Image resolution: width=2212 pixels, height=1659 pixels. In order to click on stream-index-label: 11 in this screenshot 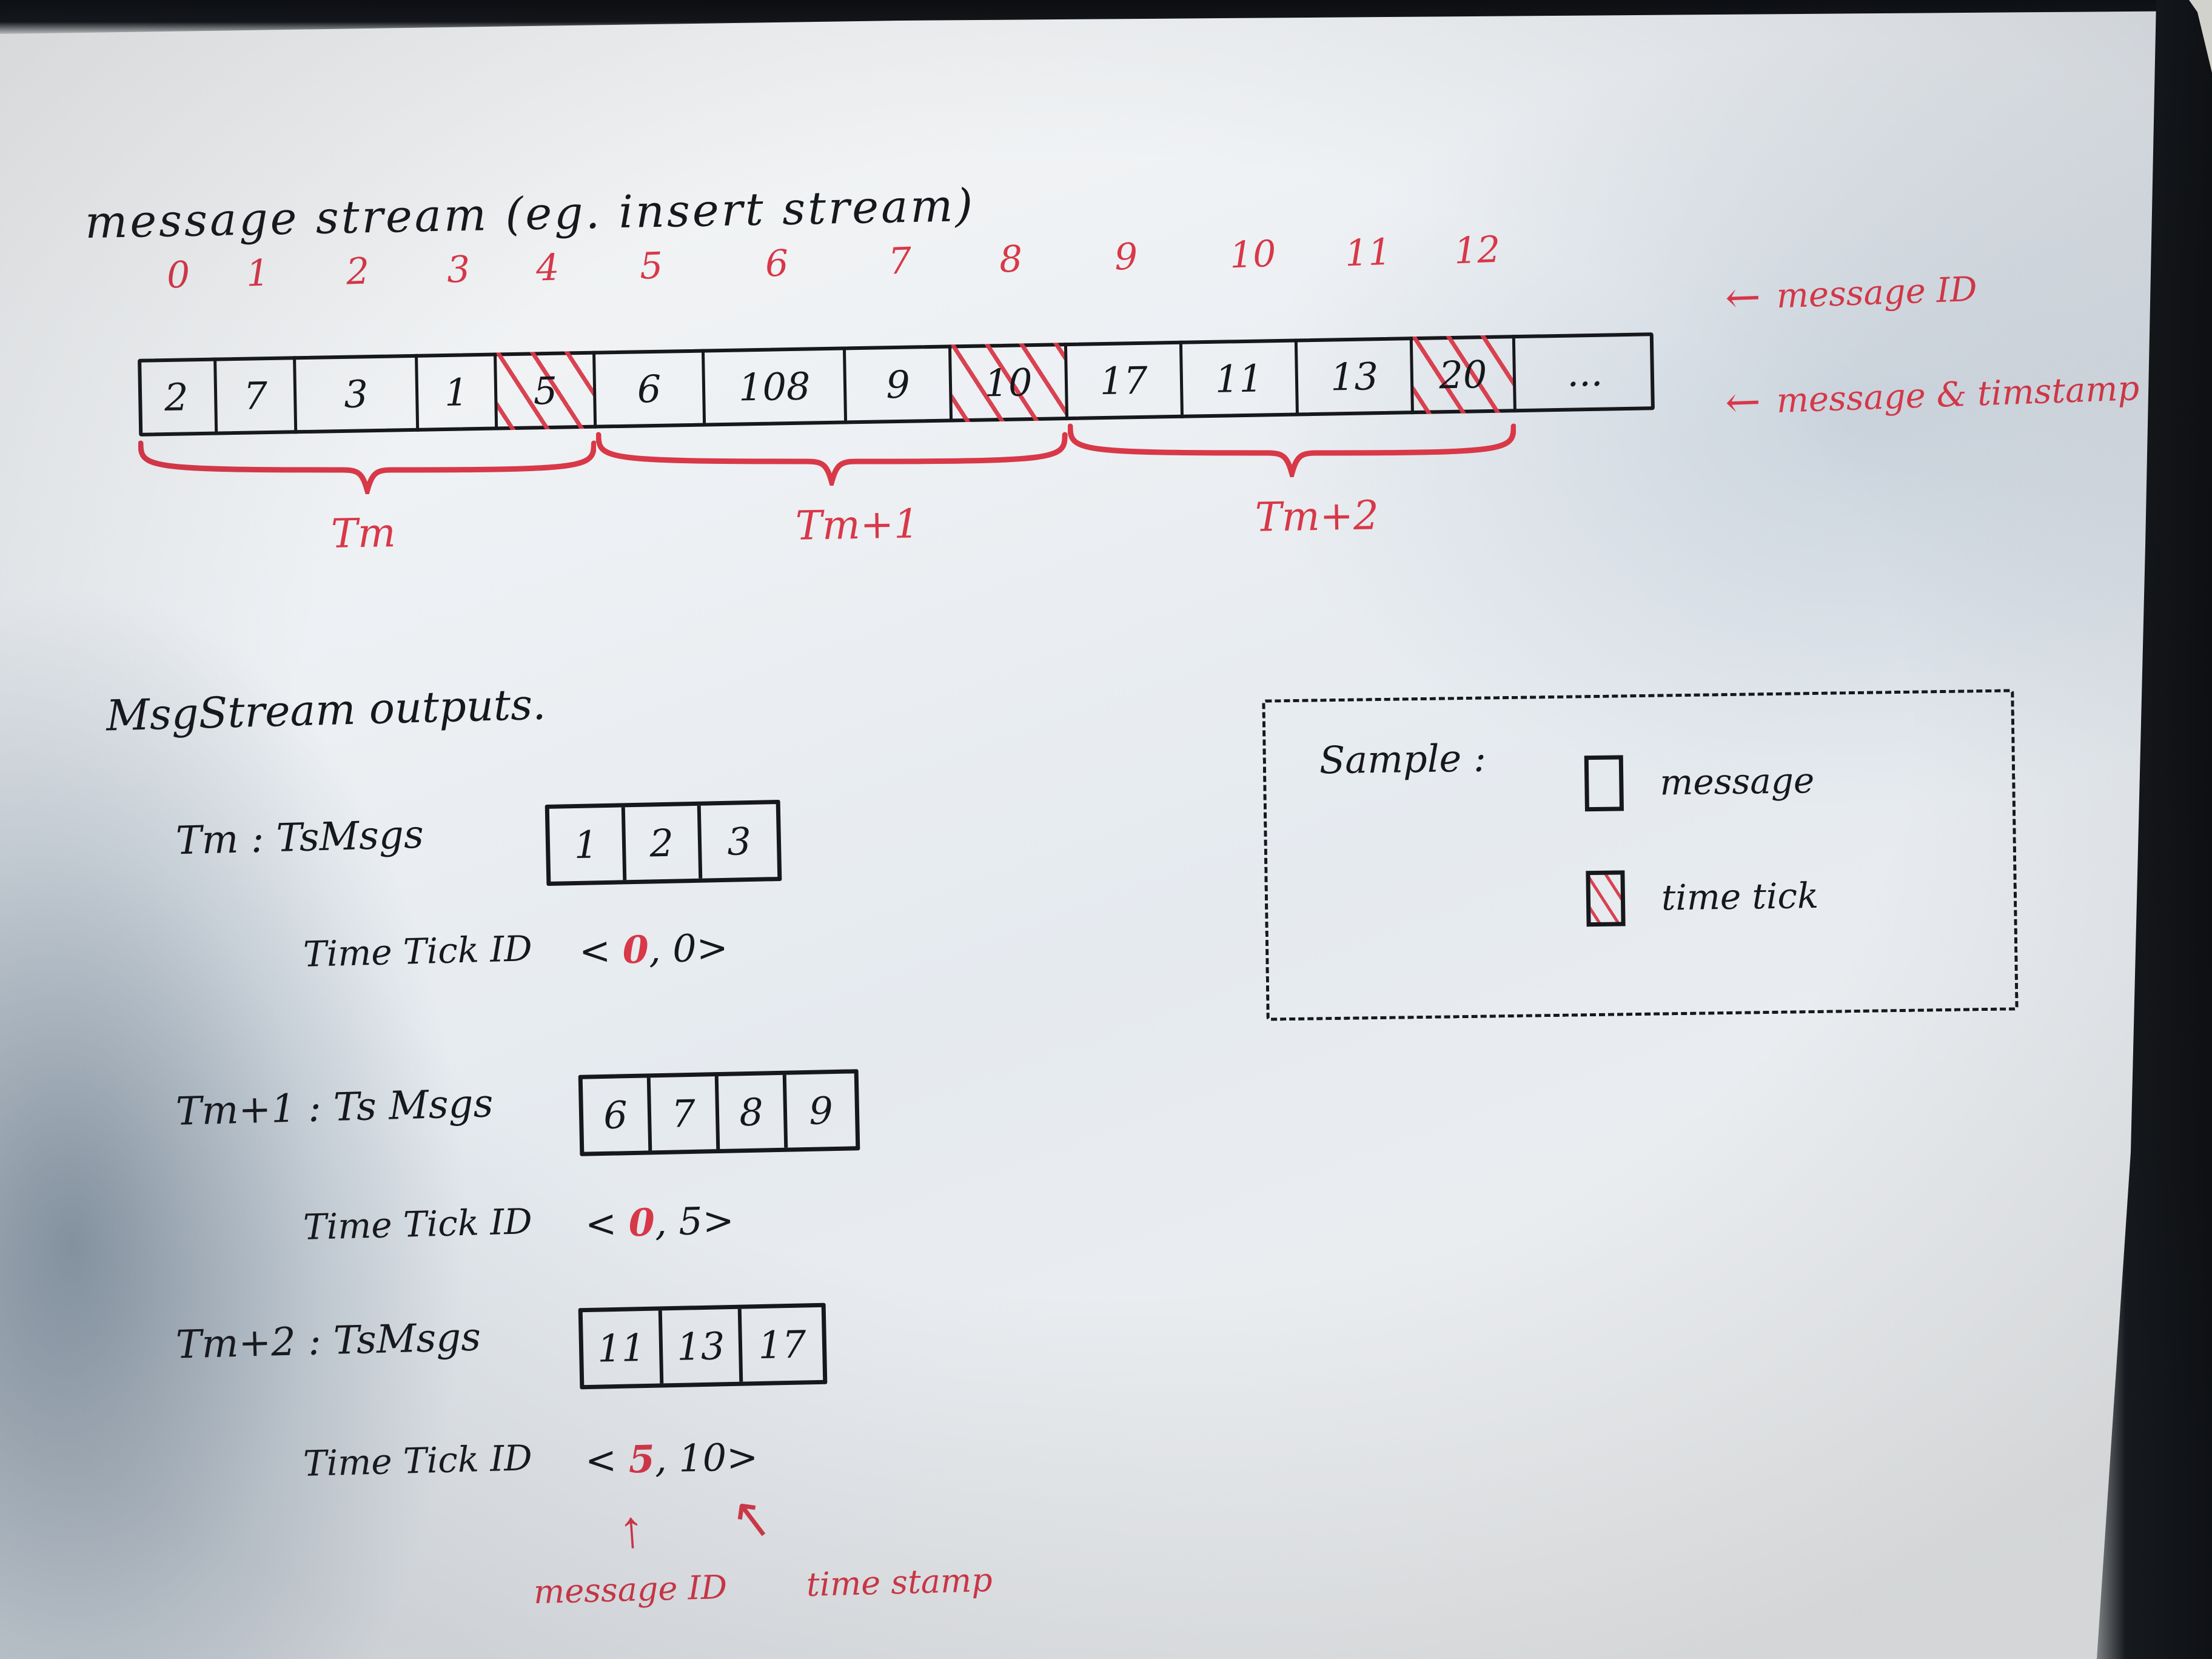, I will do `click(1368, 252)`.